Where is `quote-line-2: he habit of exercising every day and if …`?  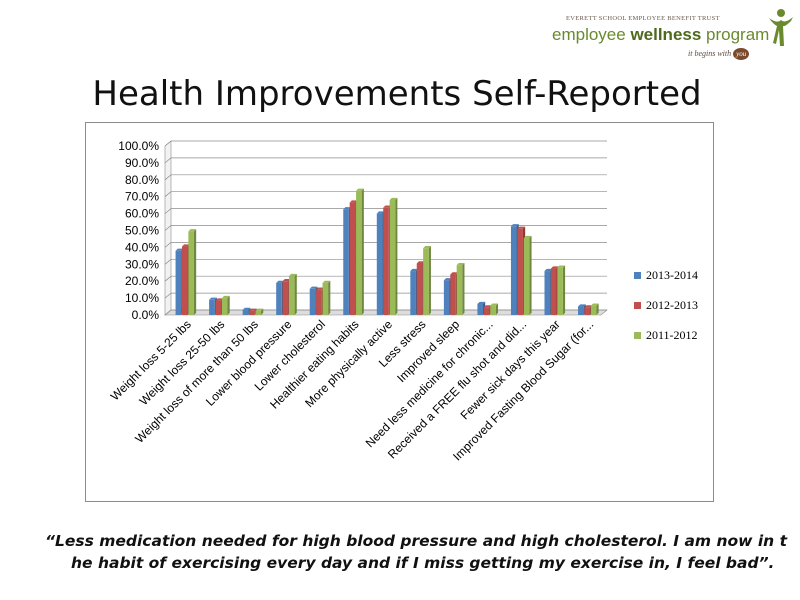
quote-line-2: he habit of exercising every day and if … is located at coordinates (423, 563).